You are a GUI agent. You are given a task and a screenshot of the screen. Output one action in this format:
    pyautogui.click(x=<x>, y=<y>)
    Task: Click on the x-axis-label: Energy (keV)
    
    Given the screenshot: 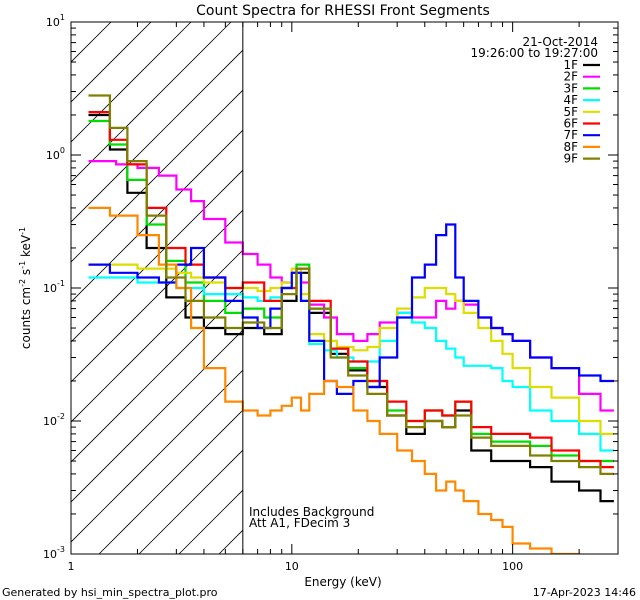 What is the action you would take?
    pyautogui.click(x=342, y=582)
    